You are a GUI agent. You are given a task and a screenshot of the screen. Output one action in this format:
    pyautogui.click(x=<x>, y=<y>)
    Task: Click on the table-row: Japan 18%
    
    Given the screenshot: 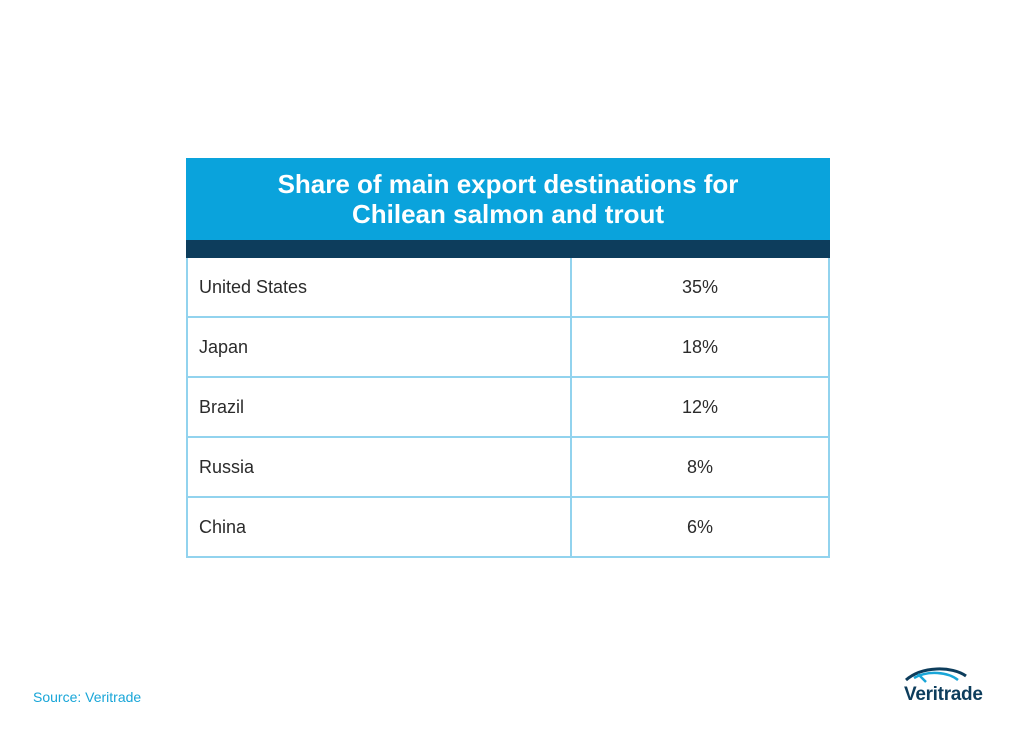 What is the action you would take?
    pyautogui.click(x=508, y=348)
    